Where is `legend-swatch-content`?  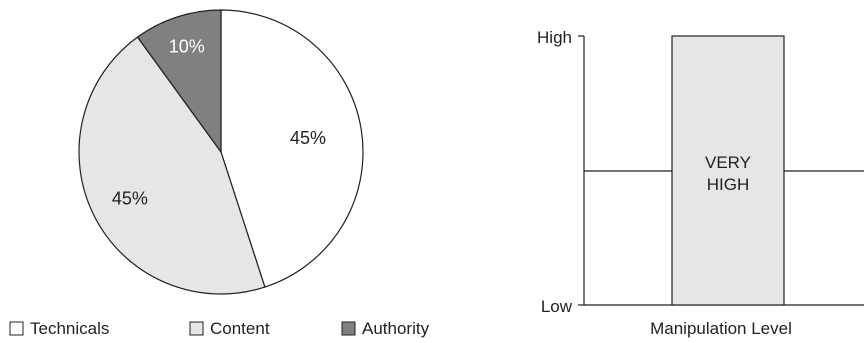 legend-swatch-content is located at coordinates (196, 328).